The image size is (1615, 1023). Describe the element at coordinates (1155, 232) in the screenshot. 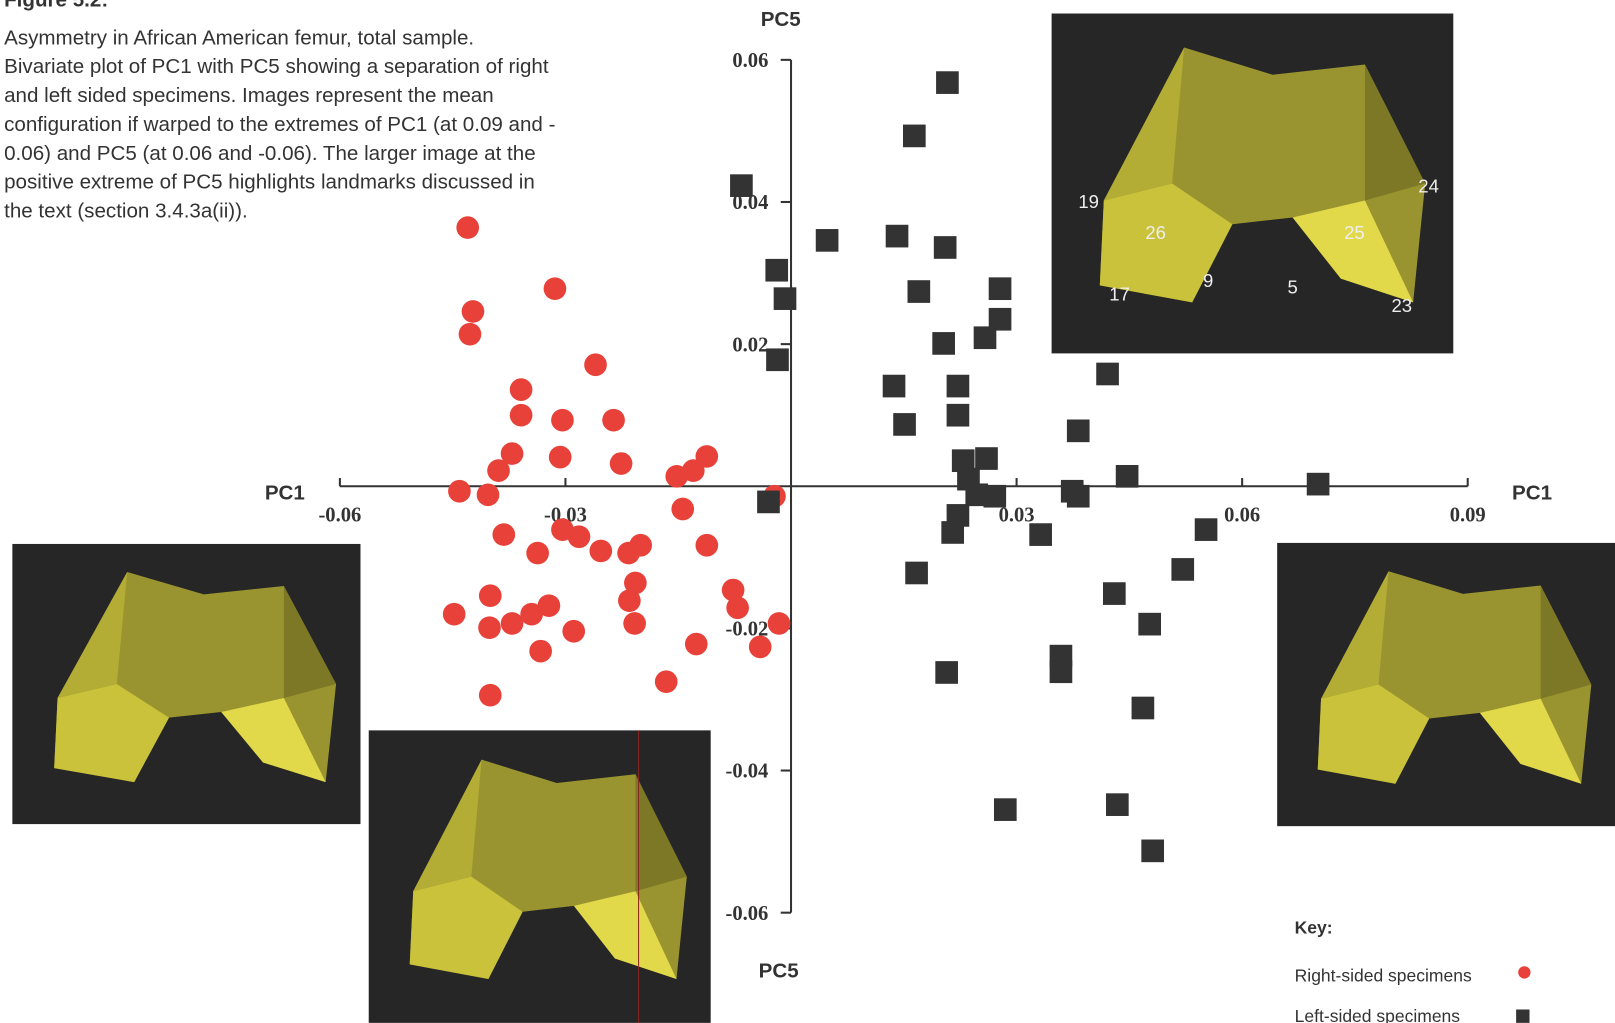

I see `landmark-label: 26` at that location.